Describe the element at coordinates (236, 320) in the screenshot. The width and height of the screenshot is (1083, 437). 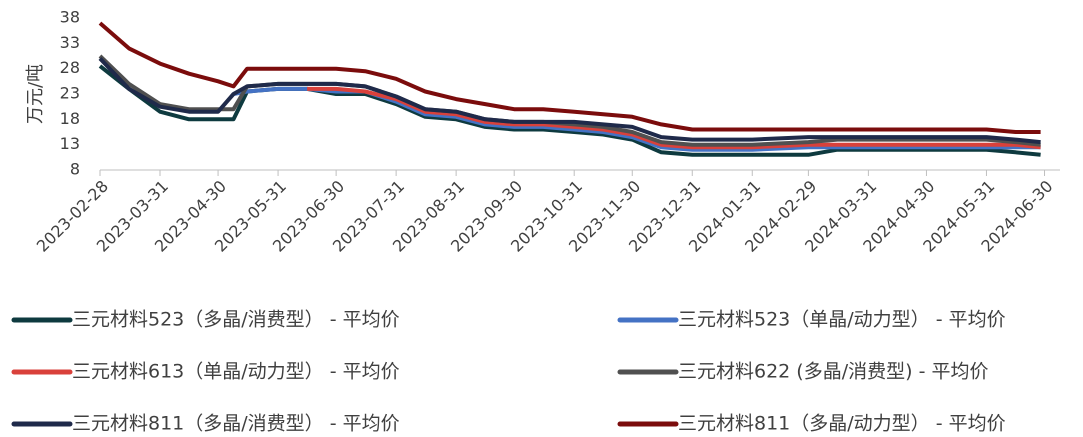
I see `legend-label: 三元材料523（多晶/消费型） - 平均价` at that location.